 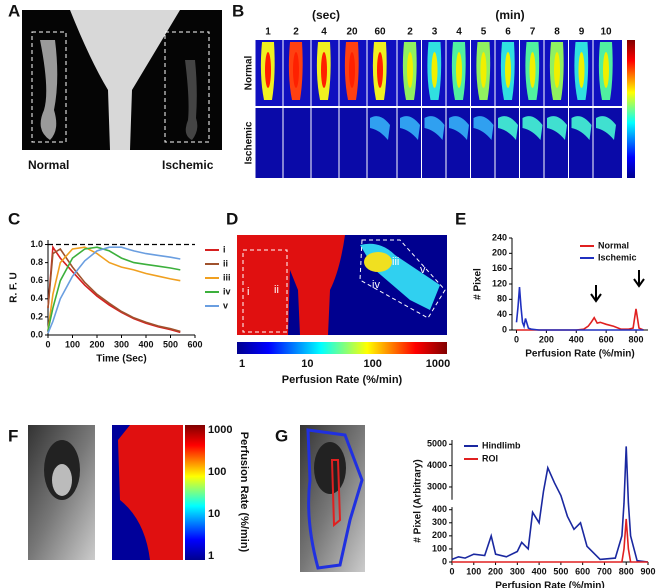 I want to click on colorbar-label: Perfusion Rate (%/min), so click(x=244, y=492).